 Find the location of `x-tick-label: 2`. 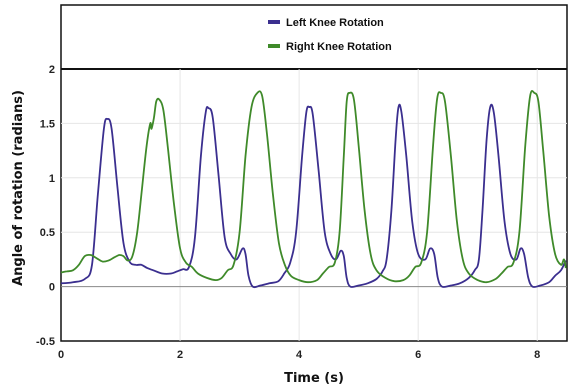

x-tick-label: 2 is located at coordinates (180, 355).